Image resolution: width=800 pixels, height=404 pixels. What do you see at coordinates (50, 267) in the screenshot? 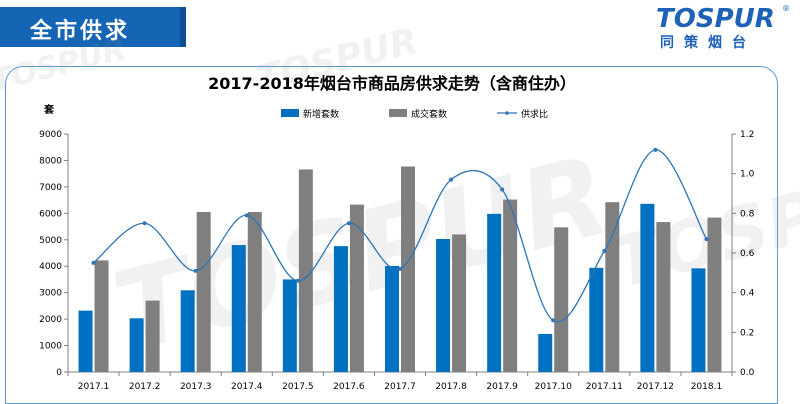
I see `y-tick-label: 4000` at bounding box center [50, 267].